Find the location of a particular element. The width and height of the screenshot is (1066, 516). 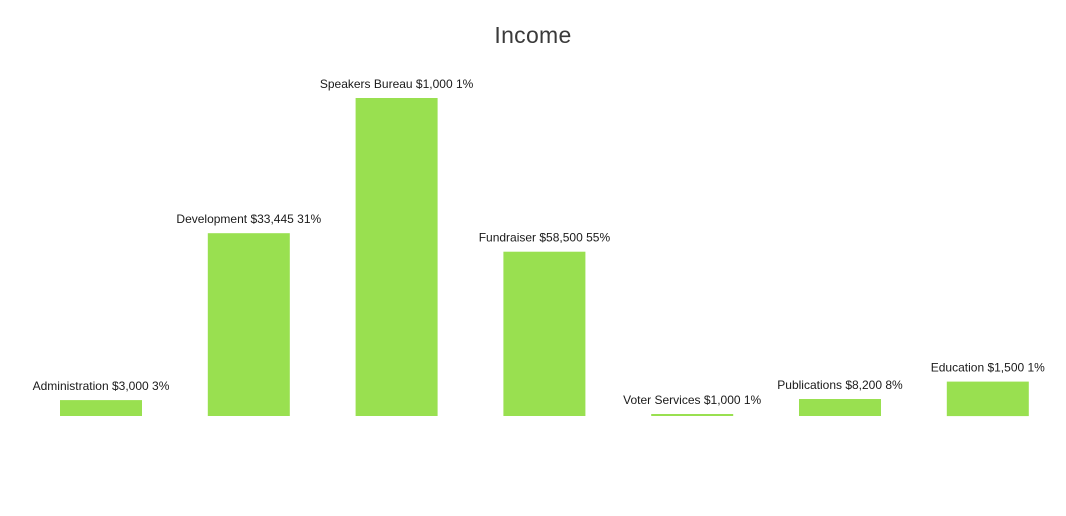

bar-education is located at coordinates (987, 399).